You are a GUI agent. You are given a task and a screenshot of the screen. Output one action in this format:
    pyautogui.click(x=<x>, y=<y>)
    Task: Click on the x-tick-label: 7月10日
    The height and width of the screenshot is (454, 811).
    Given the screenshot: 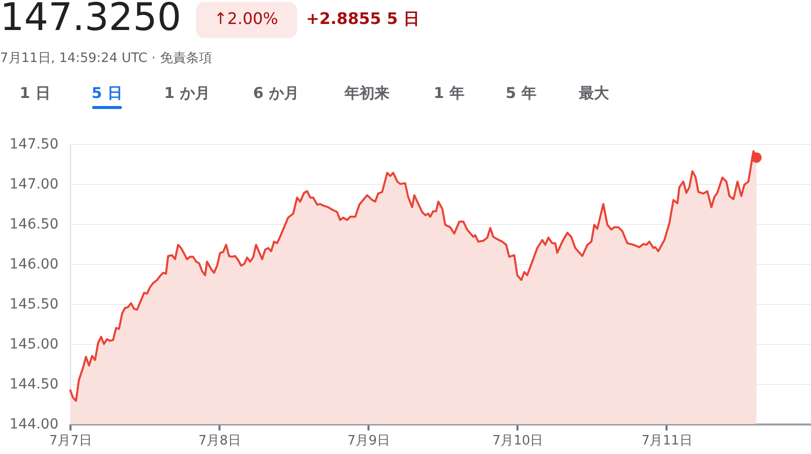 What is the action you would take?
    pyautogui.click(x=518, y=441)
    